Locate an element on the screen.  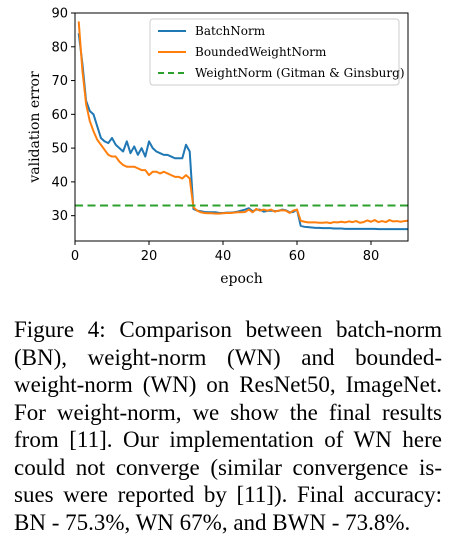
y-tick-label: 40 is located at coordinates (59, 182).